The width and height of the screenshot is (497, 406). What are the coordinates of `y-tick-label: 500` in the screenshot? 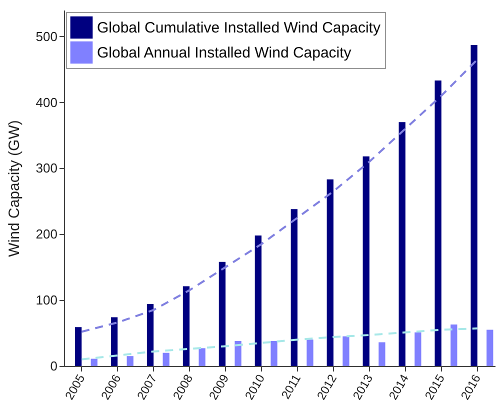 It's located at (47, 36).